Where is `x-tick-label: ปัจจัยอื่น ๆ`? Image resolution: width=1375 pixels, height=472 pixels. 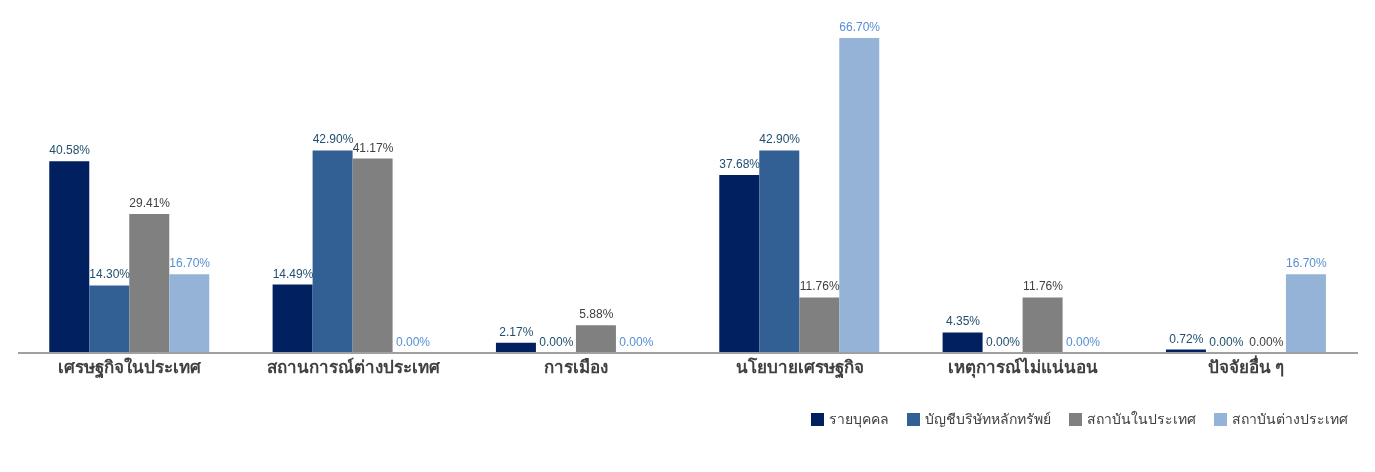
x-tick-label: ปัจจัยอื่น ๆ is located at coordinates (1246, 366).